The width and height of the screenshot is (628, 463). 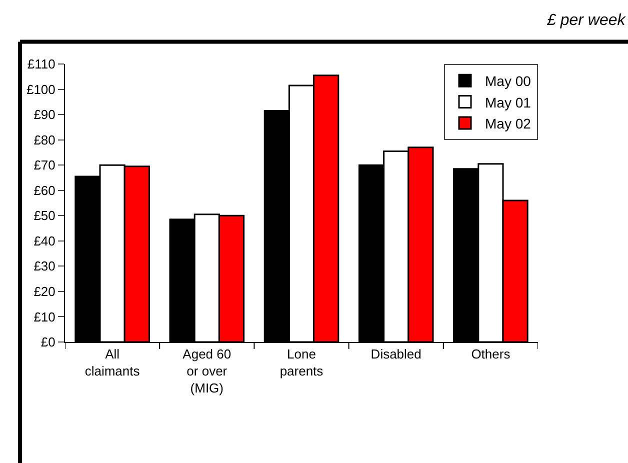 What do you see at coordinates (48, 342) in the screenshot?
I see `y-tick-label: £0` at bounding box center [48, 342].